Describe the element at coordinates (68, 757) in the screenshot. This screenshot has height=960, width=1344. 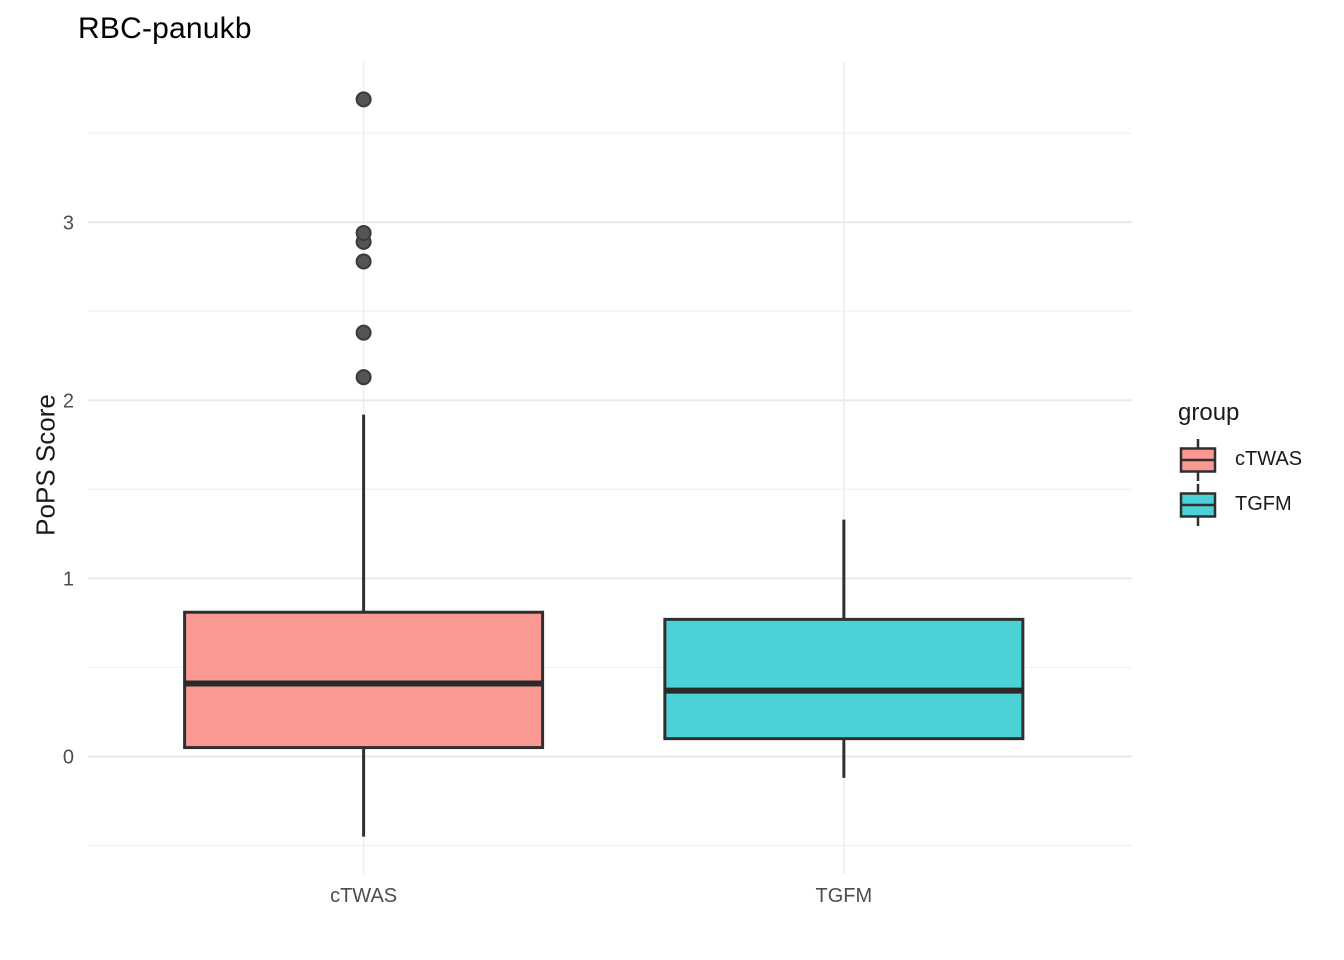
I see `y-tick-label: 0` at that location.